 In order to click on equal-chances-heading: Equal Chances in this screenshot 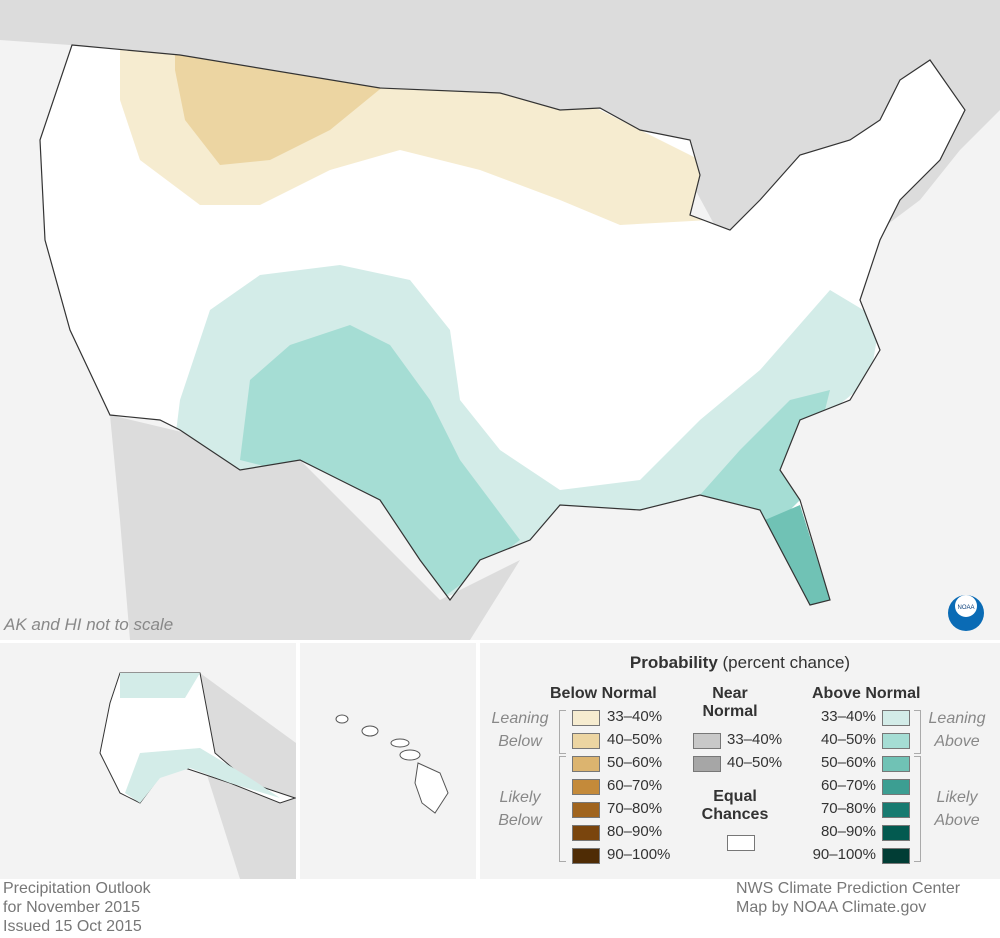, I will do `click(735, 805)`.